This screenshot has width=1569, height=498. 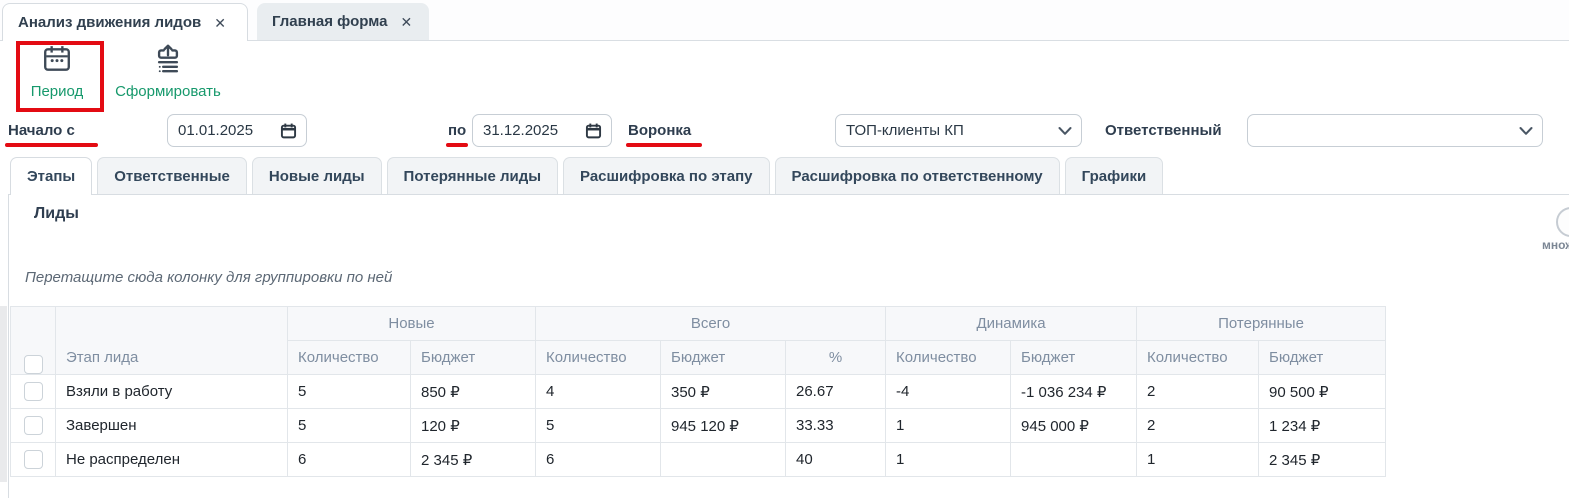 I want to click on tab-label: Ответственные, so click(x=172, y=176).